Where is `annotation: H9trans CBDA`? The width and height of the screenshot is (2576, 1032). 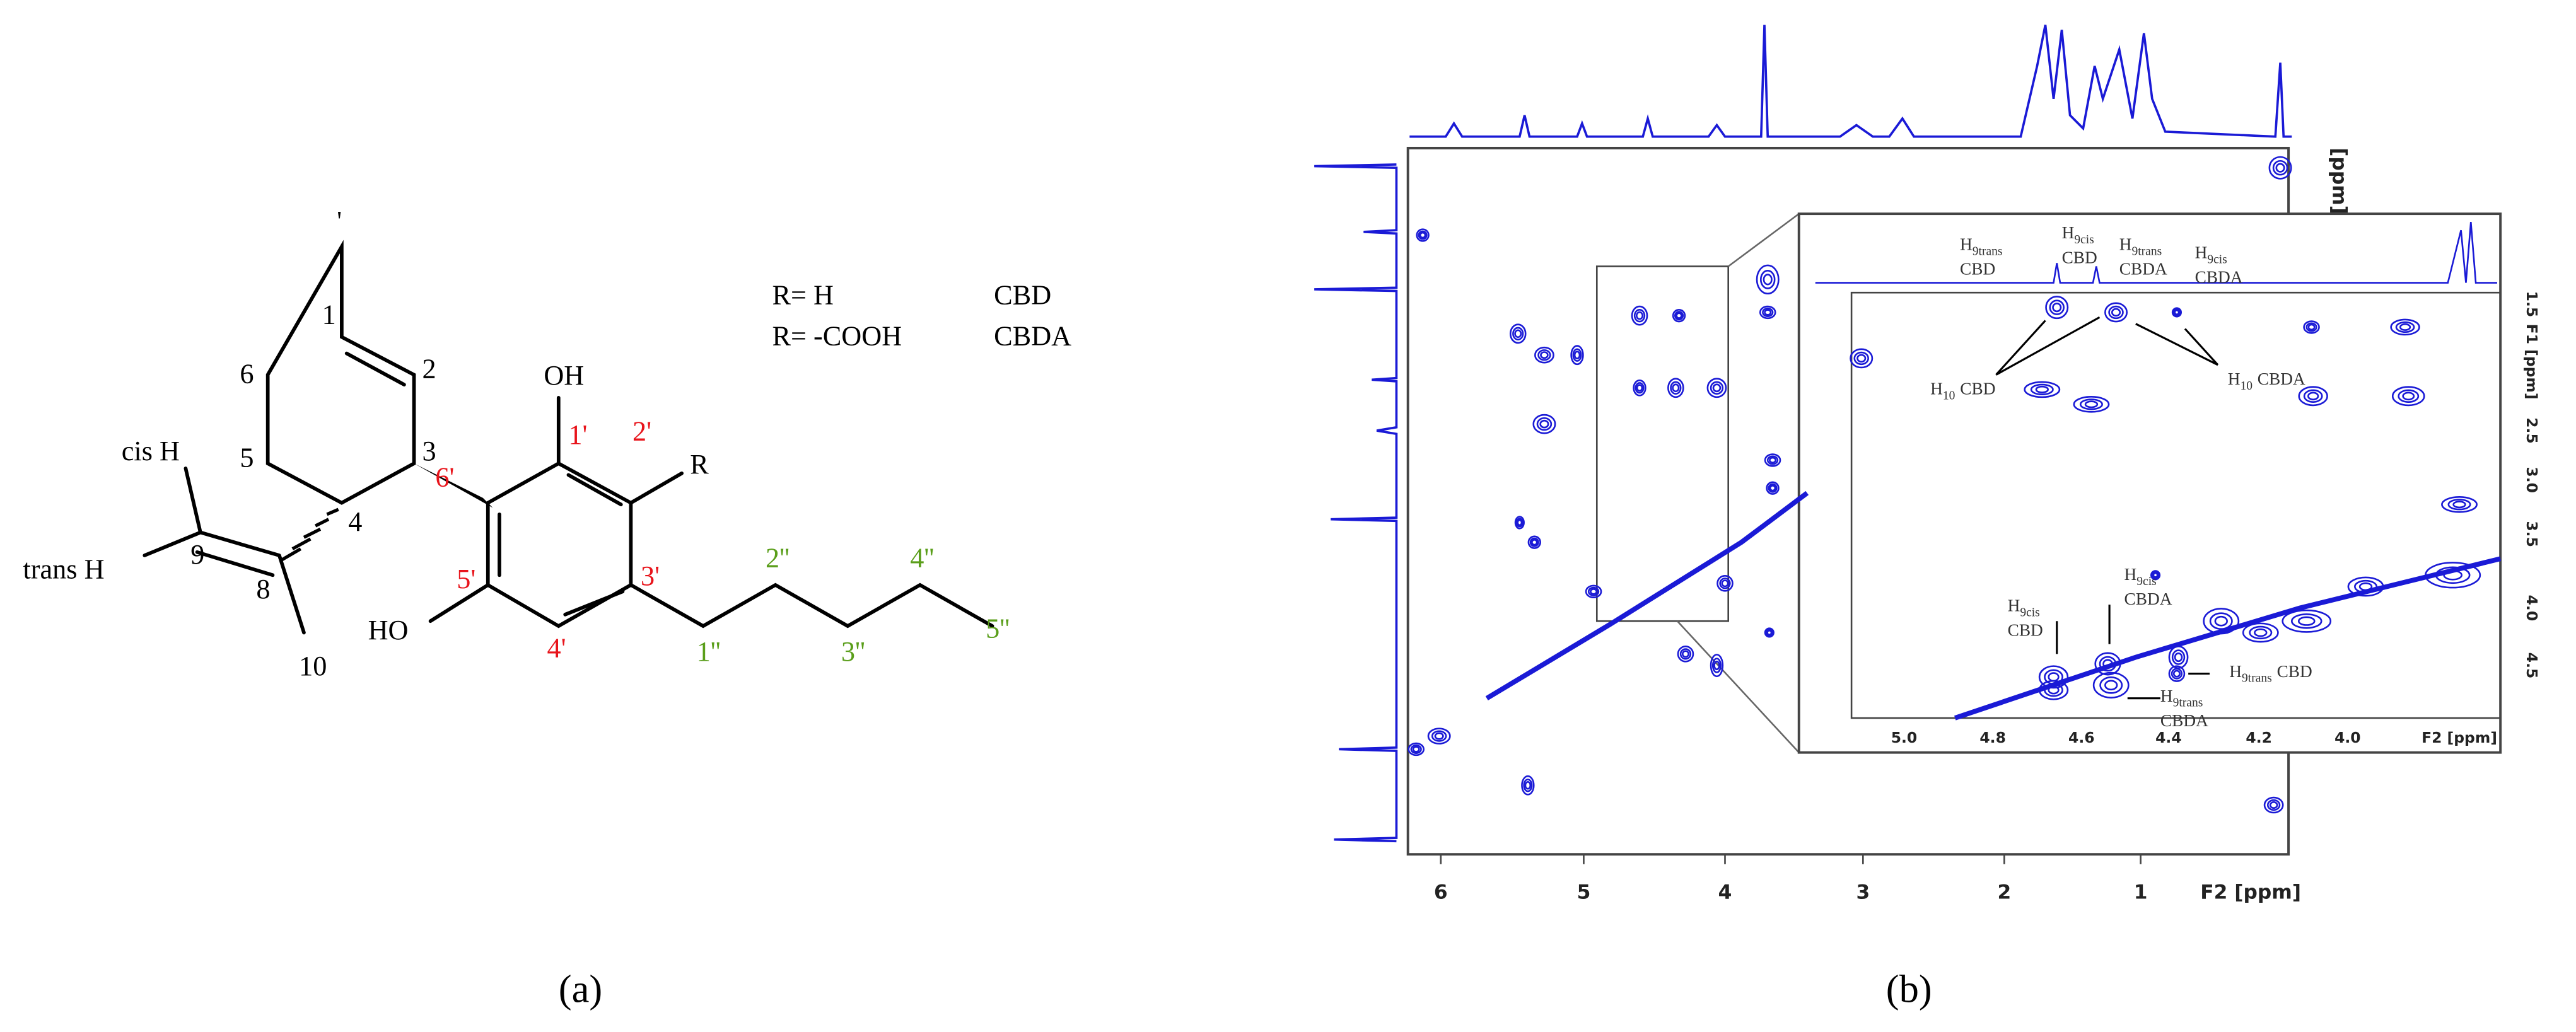
annotation: H9trans CBDA is located at coordinates (2184, 708).